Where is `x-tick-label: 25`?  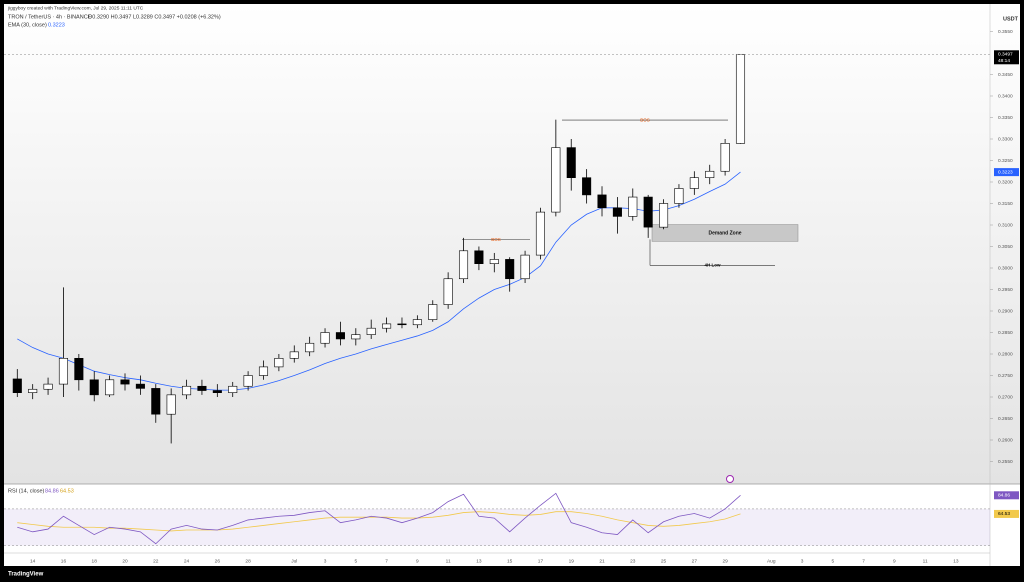
x-tick-label: 25 is located at coordinates (664, 561).